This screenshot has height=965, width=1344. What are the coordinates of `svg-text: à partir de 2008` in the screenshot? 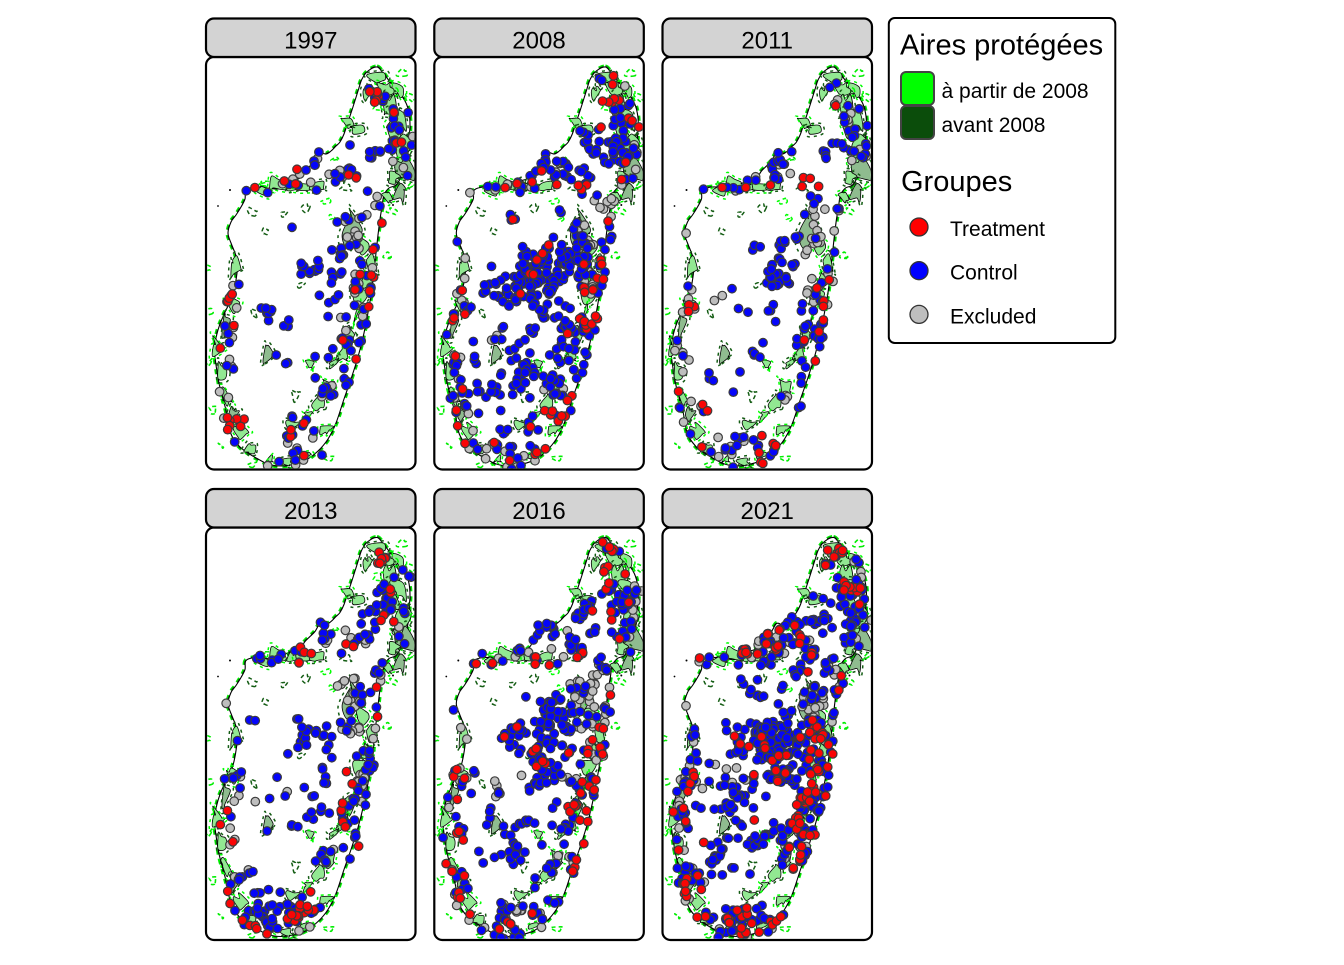 It's located at (1015, 91).